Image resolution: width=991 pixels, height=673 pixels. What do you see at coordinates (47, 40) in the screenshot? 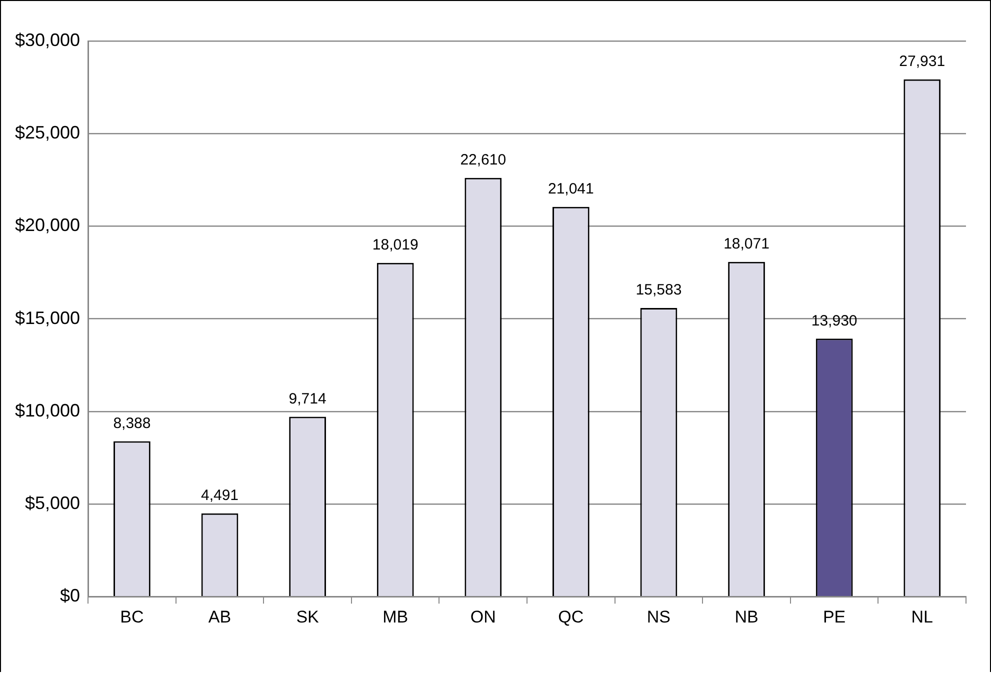
I see `y-tick-label: $30,000` at bounding box center [47, 40].